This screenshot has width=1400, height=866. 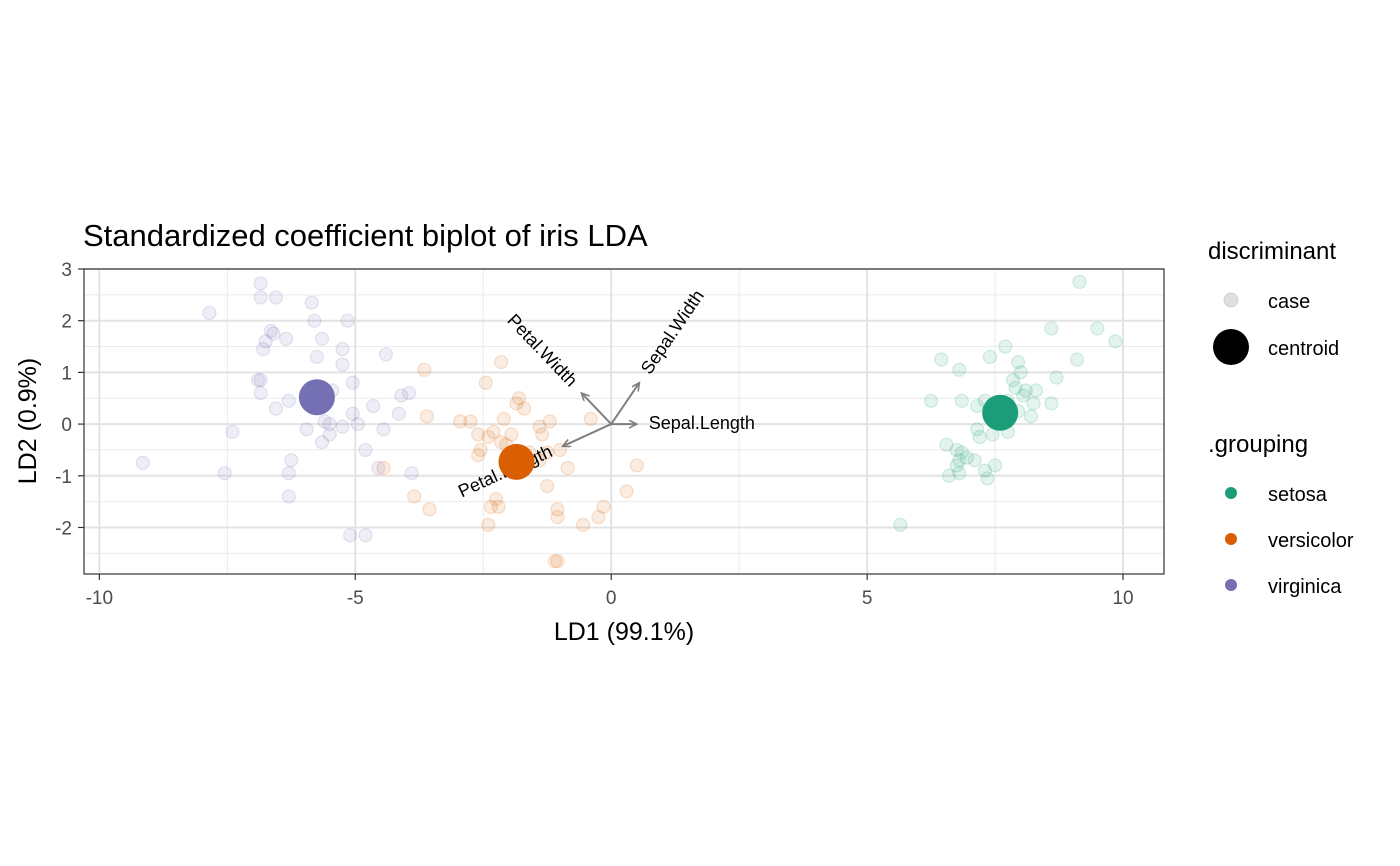 What do you see at coordinates (624, 404) in the screenshot?
I see `vector-arrow-sepal-width` at bounding box center [624, 404].